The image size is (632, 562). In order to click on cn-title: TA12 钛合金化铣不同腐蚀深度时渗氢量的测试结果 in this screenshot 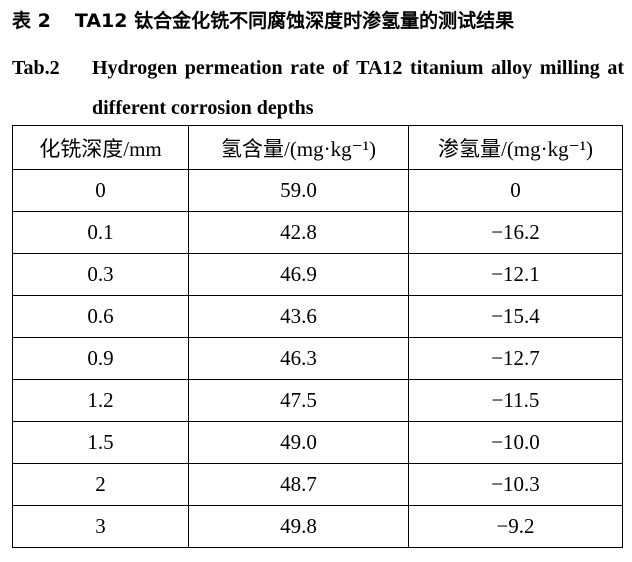, I will do `click(294, 21)`.